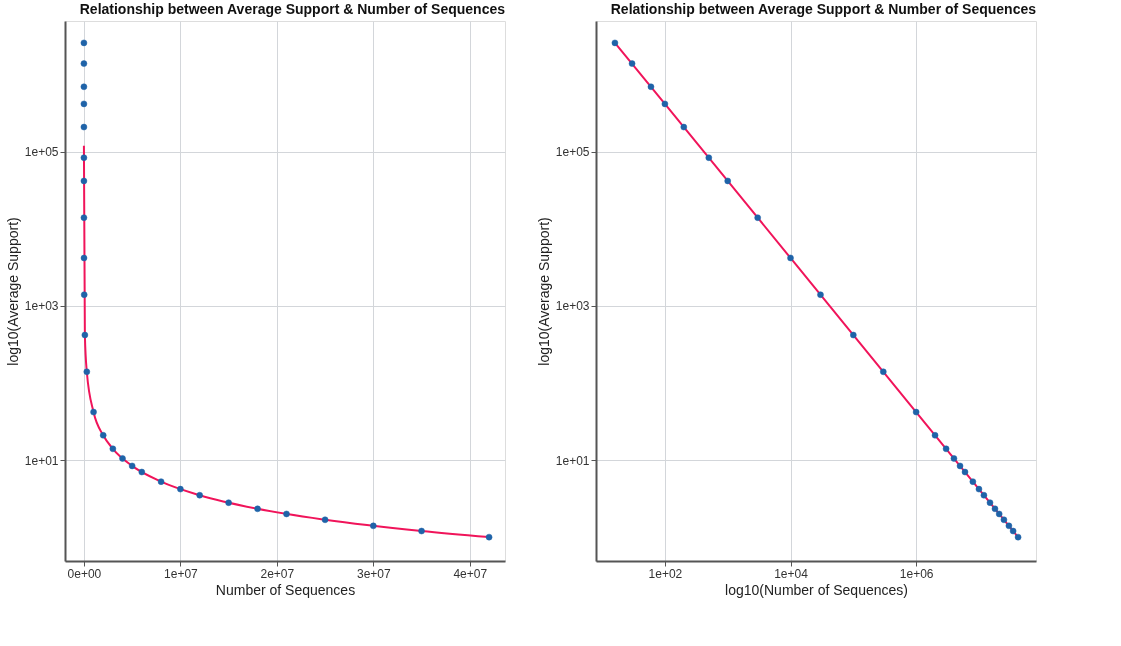 This screenshot has width=1121, height=646. I want to click on x-tick-label: 4e+07, so click(470, 573).